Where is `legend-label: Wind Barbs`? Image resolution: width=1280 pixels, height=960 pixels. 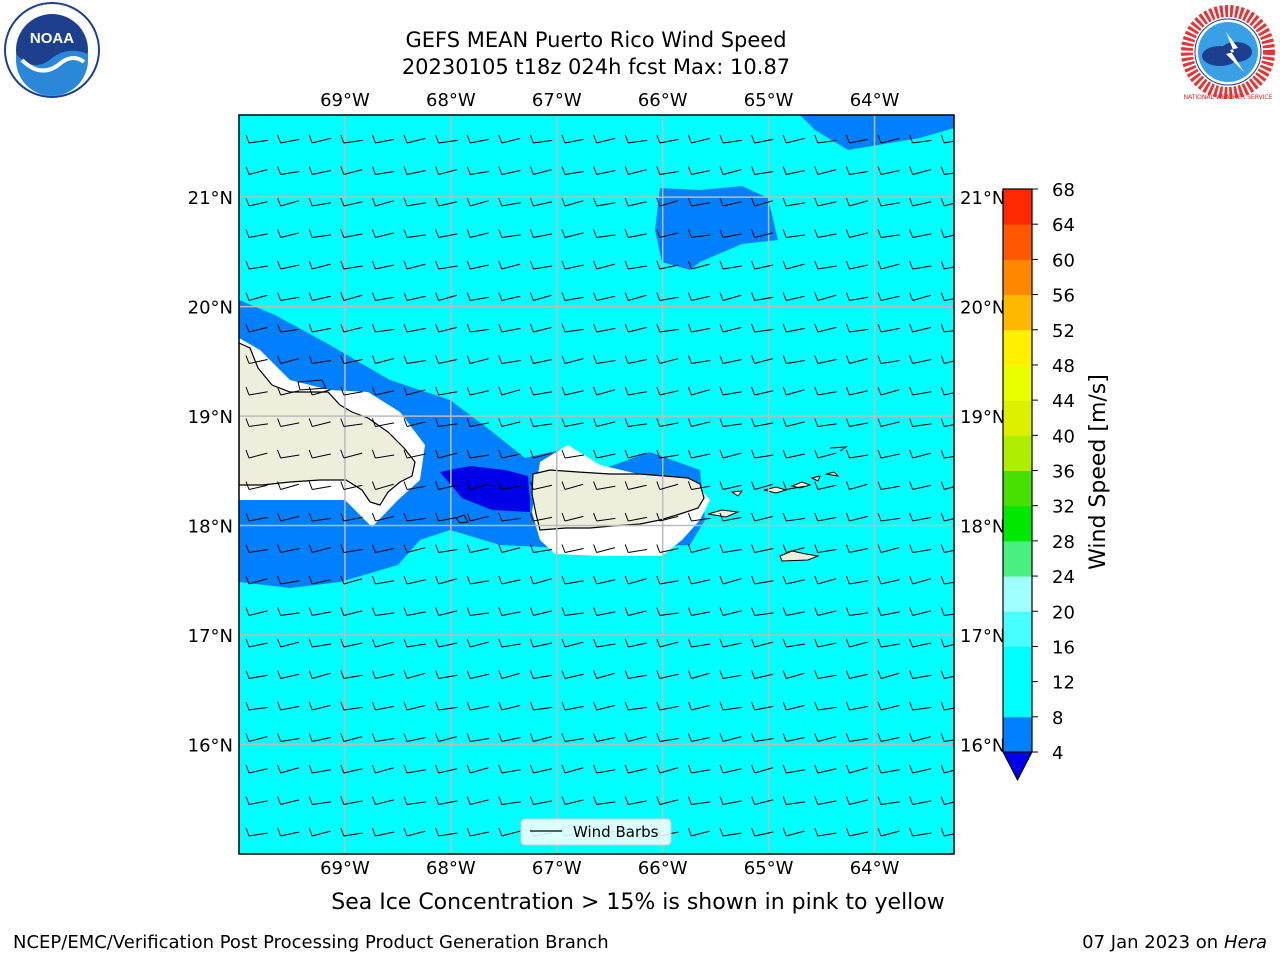
legend-label: Wind Barbs is located at coordinates (616, 832).